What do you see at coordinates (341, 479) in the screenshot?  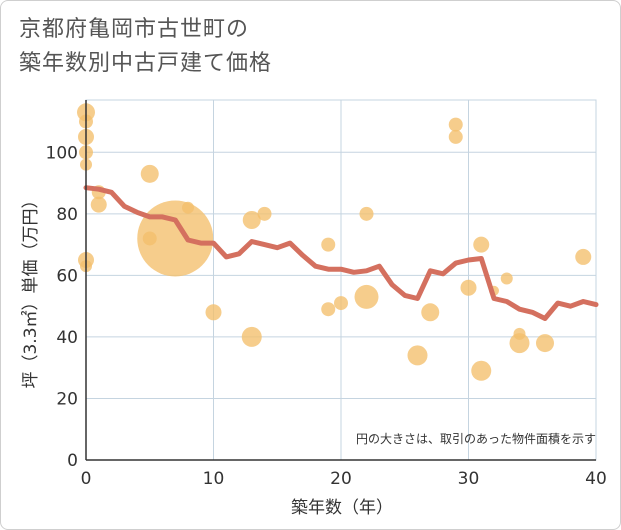 I see `x-tick-label: 20` at bounding box center [341, 479].